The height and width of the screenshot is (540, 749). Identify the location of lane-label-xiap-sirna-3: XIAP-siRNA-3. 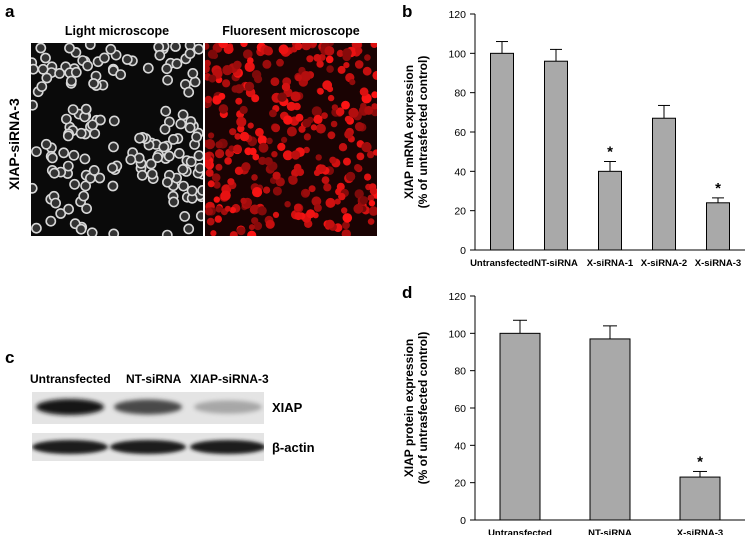
(229, 379).